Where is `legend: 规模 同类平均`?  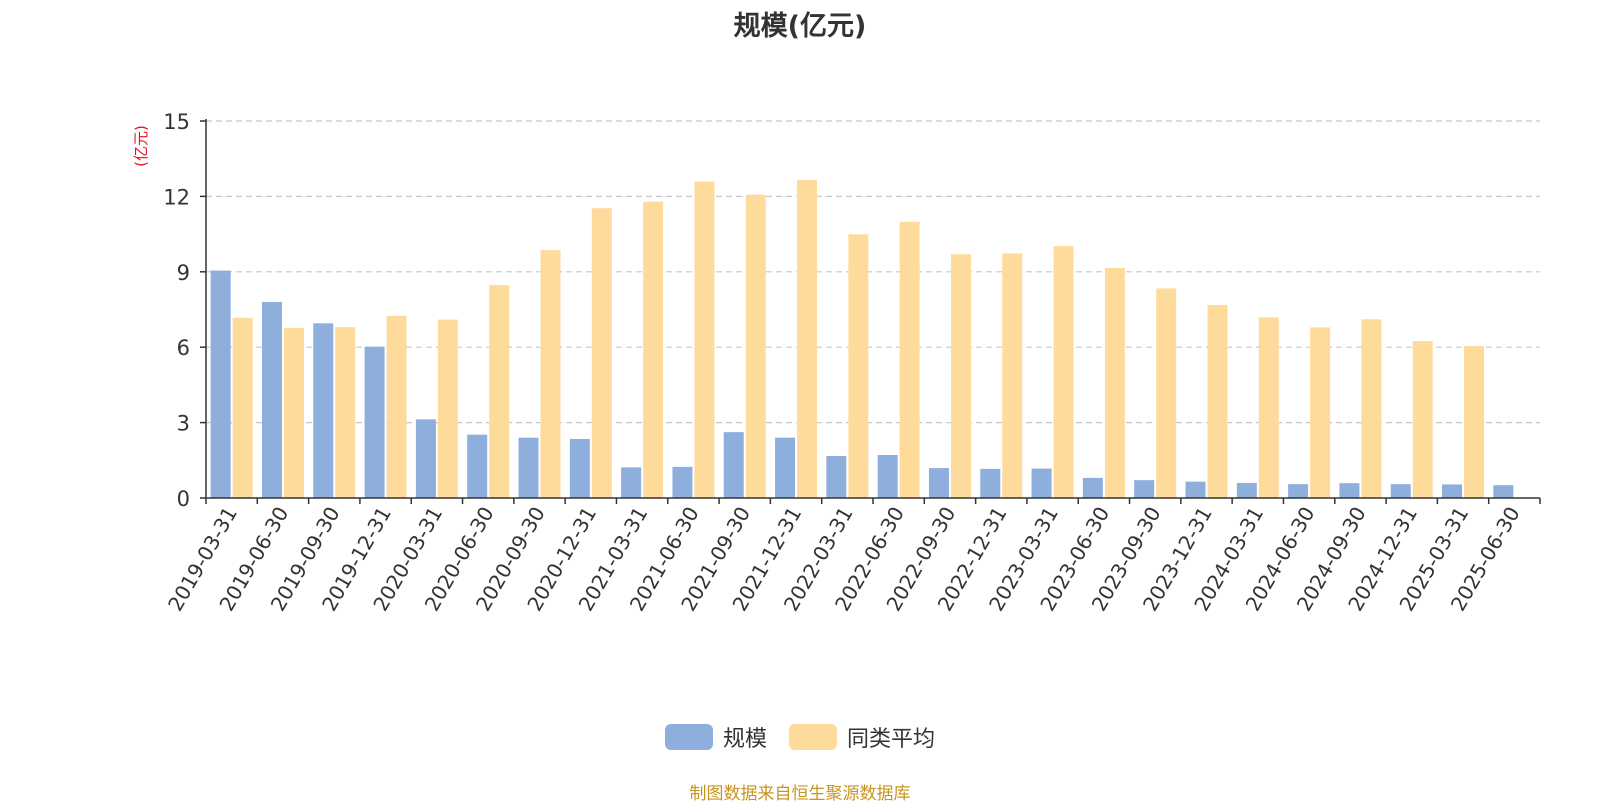
legend: 规模 同类平均 is located at coordinates (800, 737).